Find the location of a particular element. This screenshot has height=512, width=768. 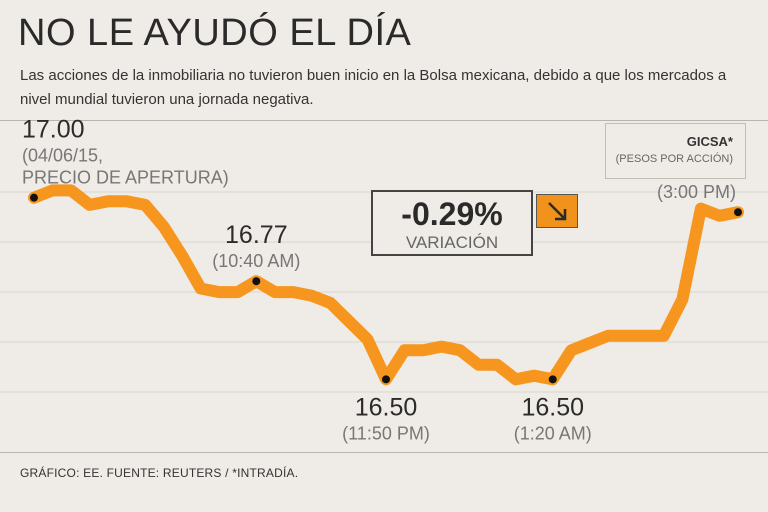

data-label-value: 16.77 is located at coordinates (256, 235).